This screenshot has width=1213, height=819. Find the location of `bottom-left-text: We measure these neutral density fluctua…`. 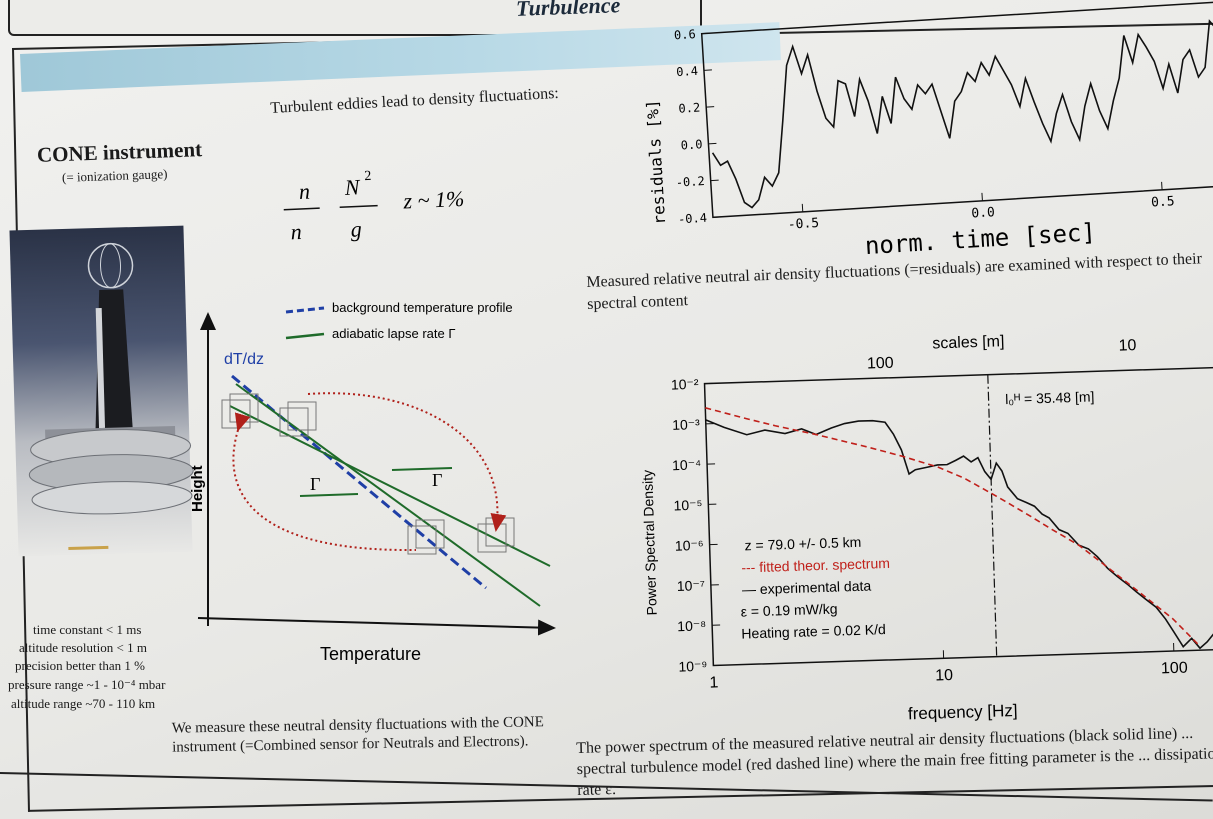

bottom-left-text: We measure these neutral density fluctua… is located at coordinates (357, 735).